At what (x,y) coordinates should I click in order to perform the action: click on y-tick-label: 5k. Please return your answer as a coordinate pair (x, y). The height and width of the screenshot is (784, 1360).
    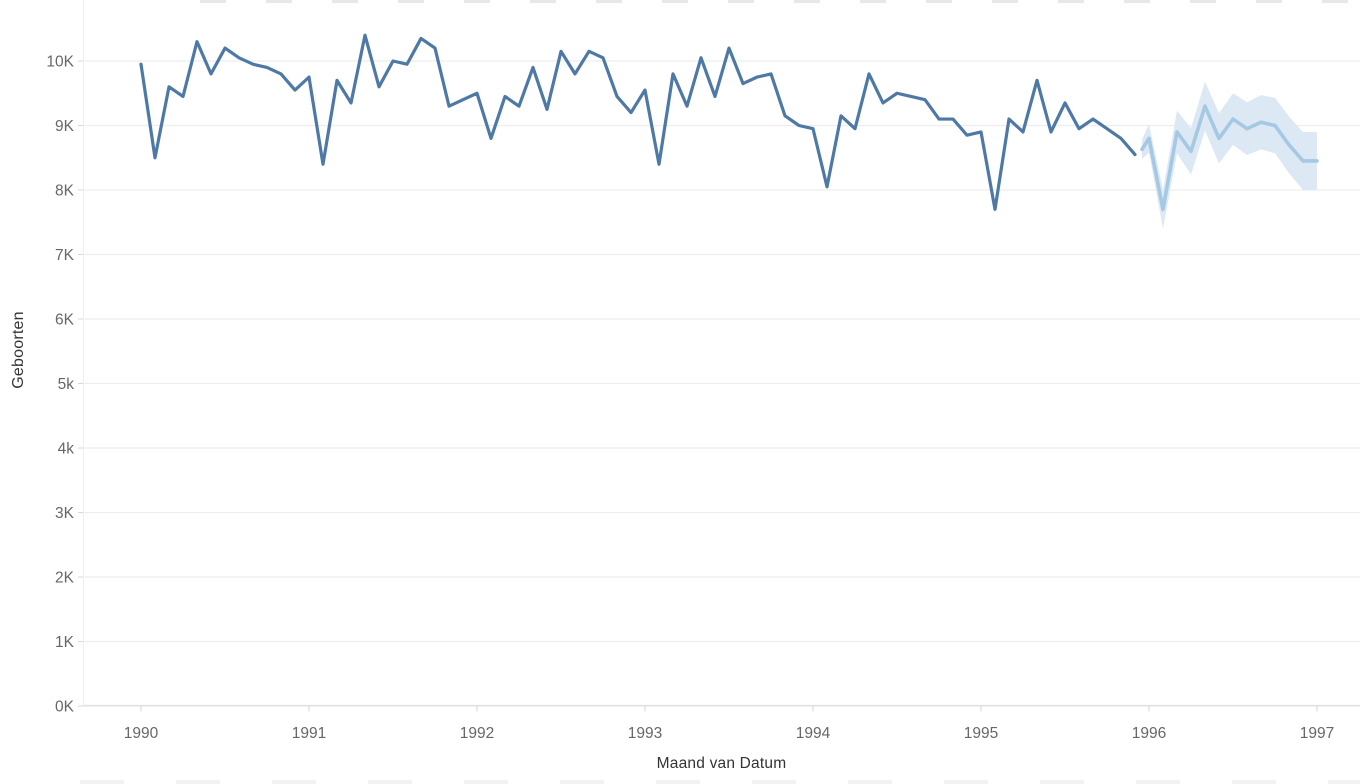
    Looking at the image, I should click on (66, 384).